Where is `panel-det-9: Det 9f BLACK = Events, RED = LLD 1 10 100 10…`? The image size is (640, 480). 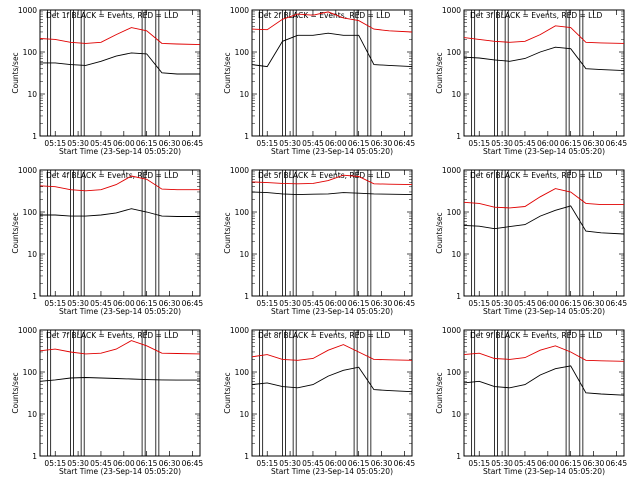 panel-det-9: Det 9f BLACK = Events, RED = LLD 1 10 100 10… is located at coordinates (531, 401).